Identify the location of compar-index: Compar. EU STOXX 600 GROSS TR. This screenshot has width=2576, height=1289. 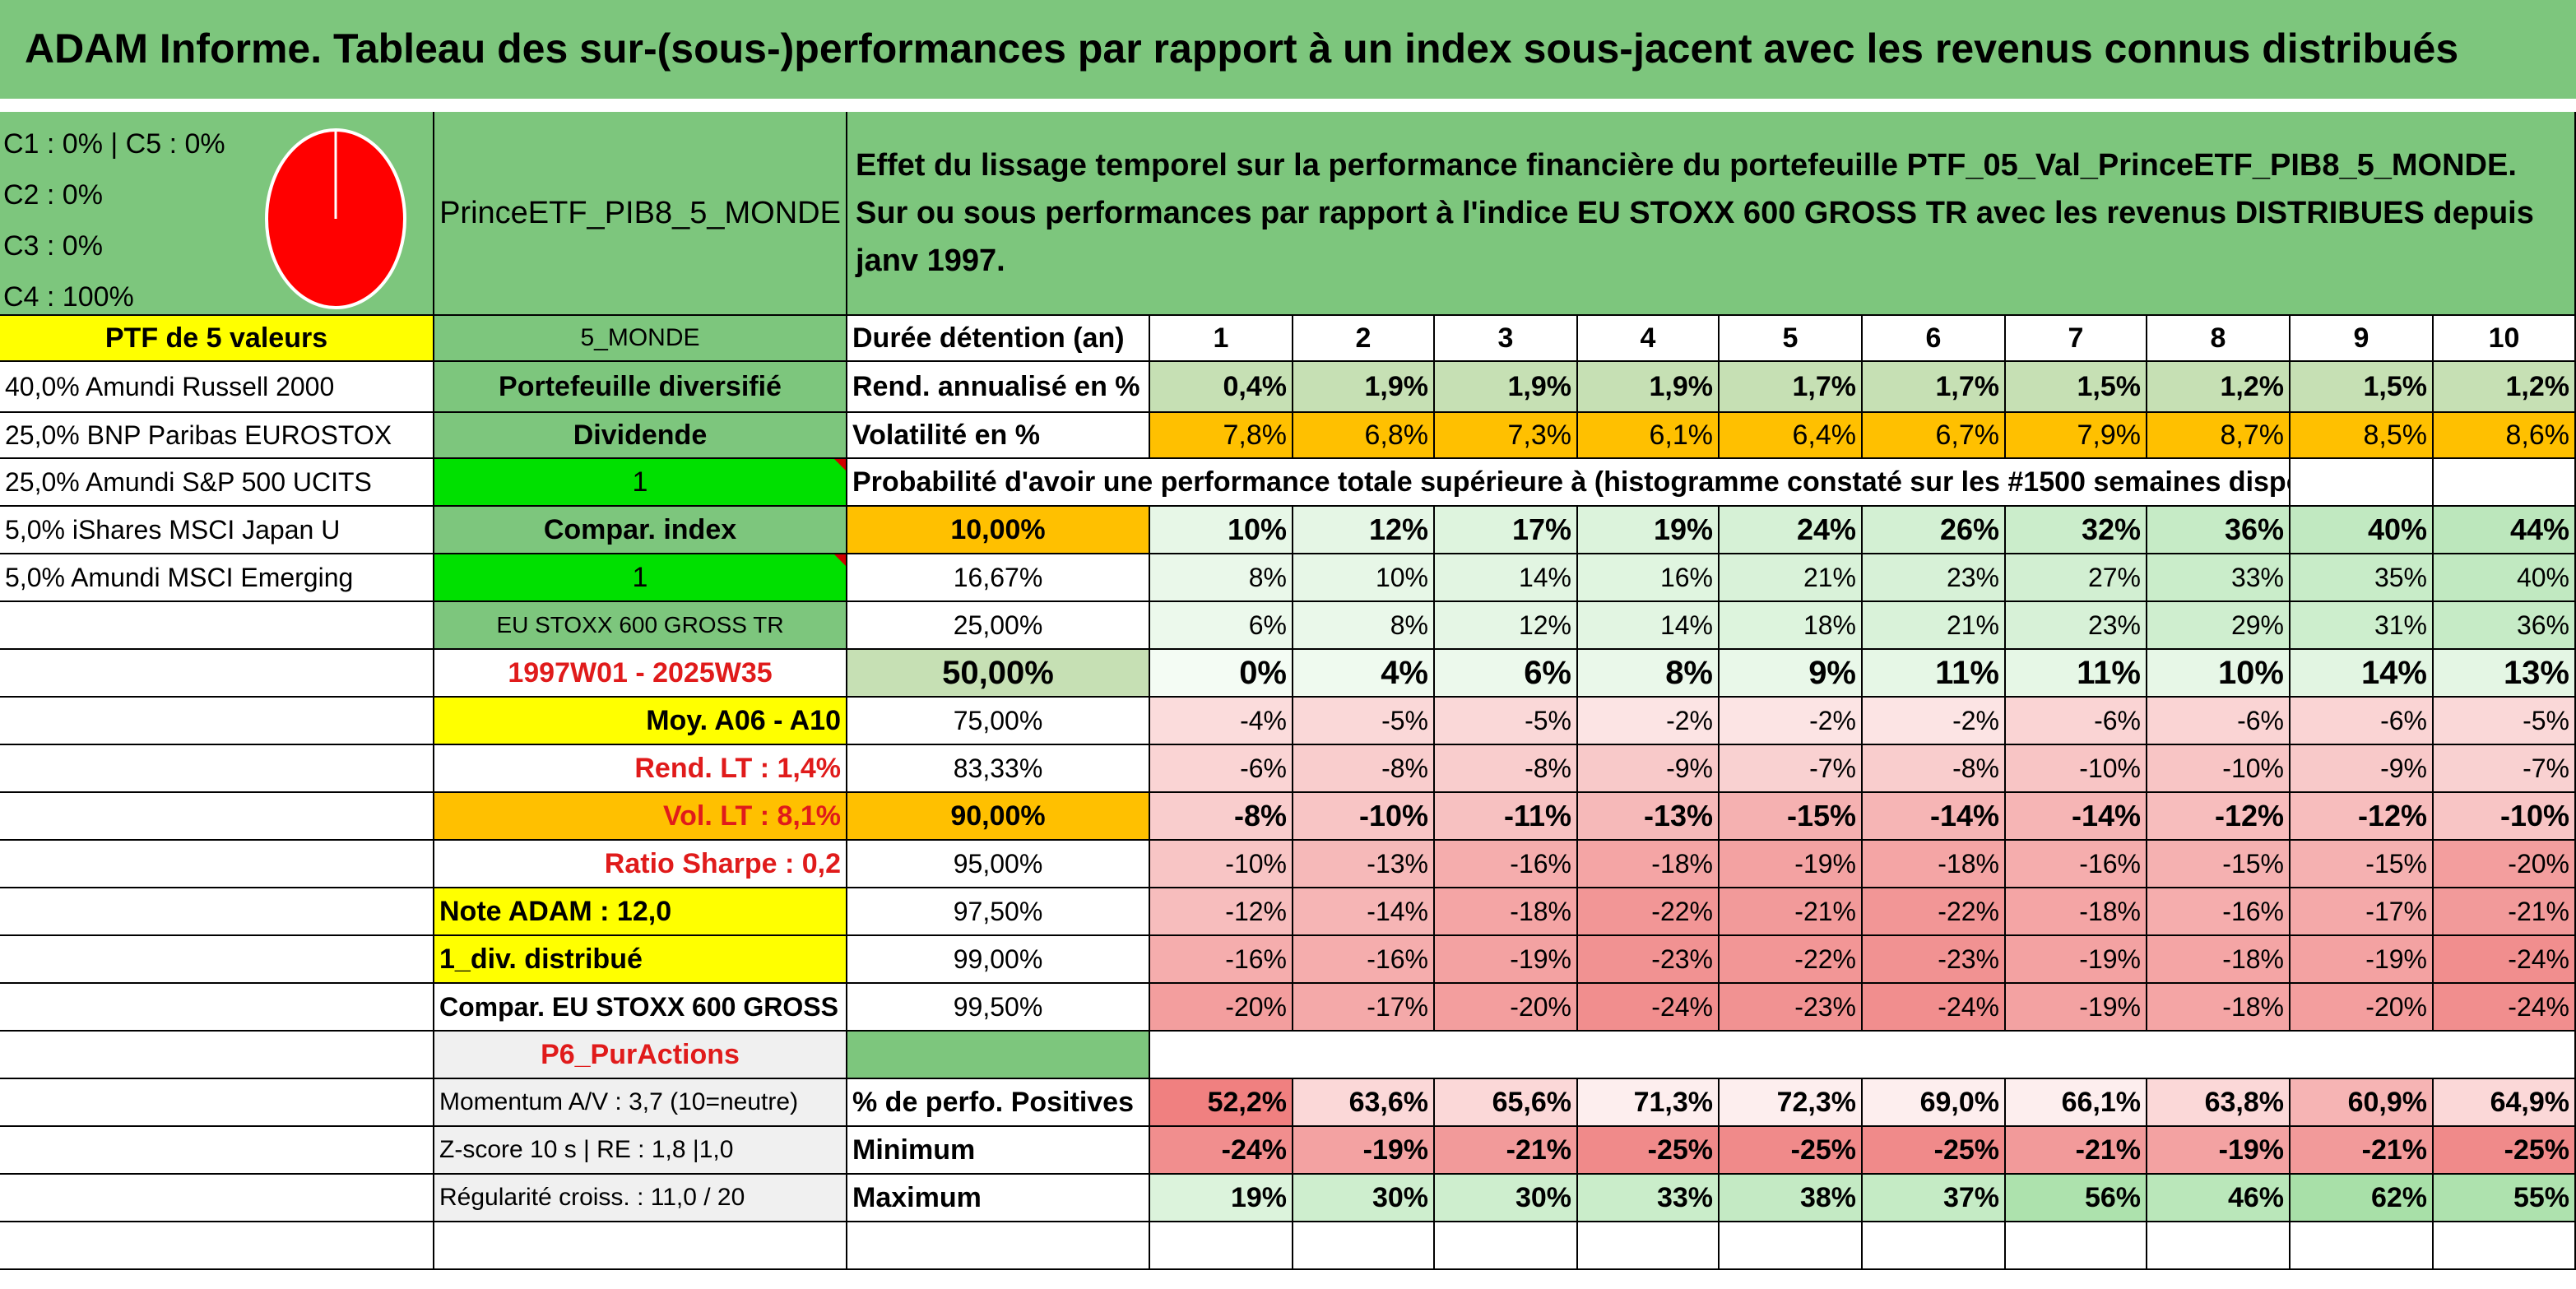
(640, 1008).